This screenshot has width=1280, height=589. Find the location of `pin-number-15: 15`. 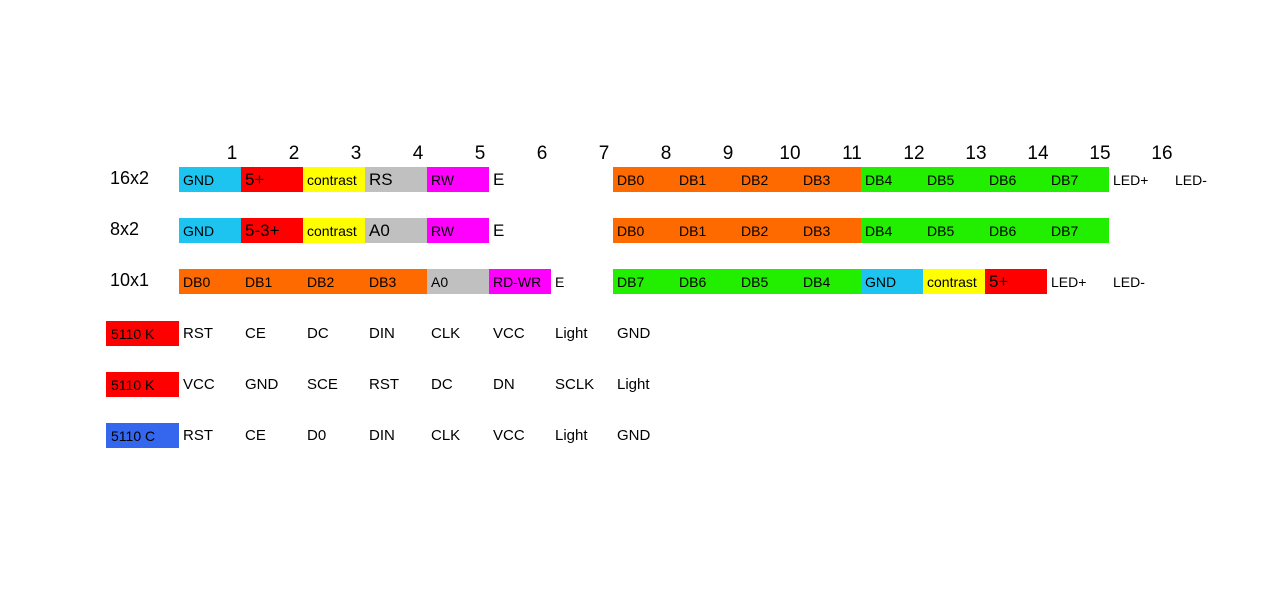

pin-number-15: 15 is located at coordinates (1100, 153).